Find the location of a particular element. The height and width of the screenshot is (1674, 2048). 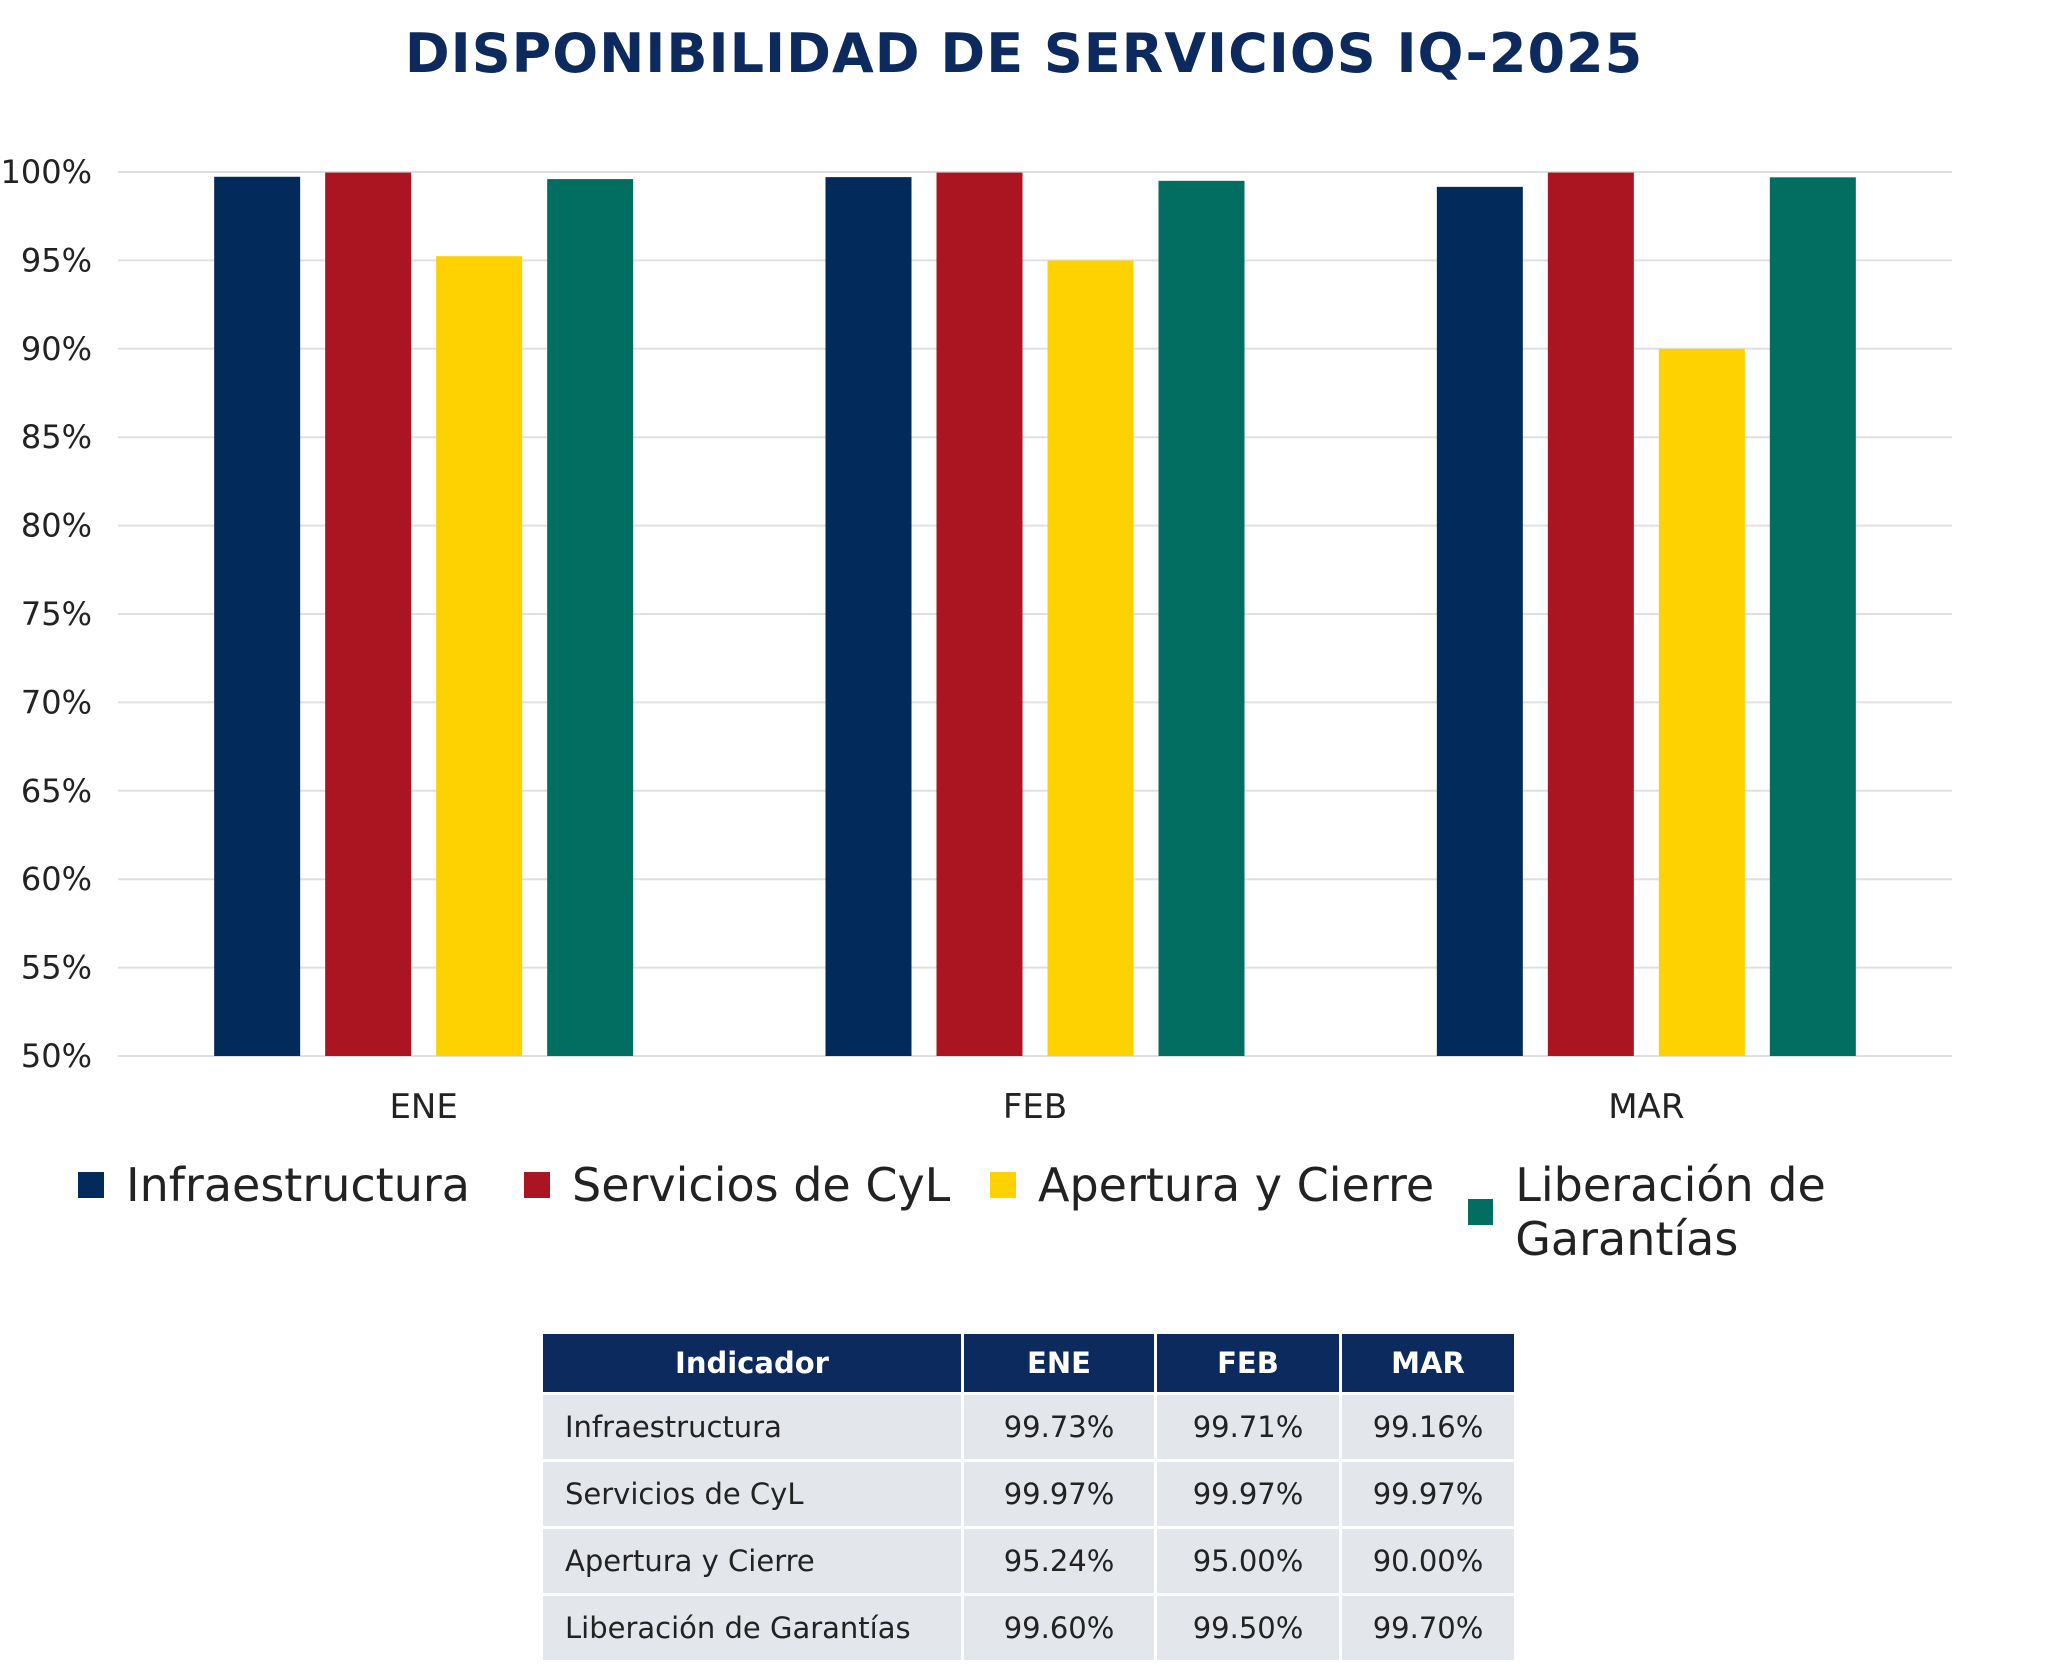

cell-value: 99.73% is located at coordinates (1059, 1427).